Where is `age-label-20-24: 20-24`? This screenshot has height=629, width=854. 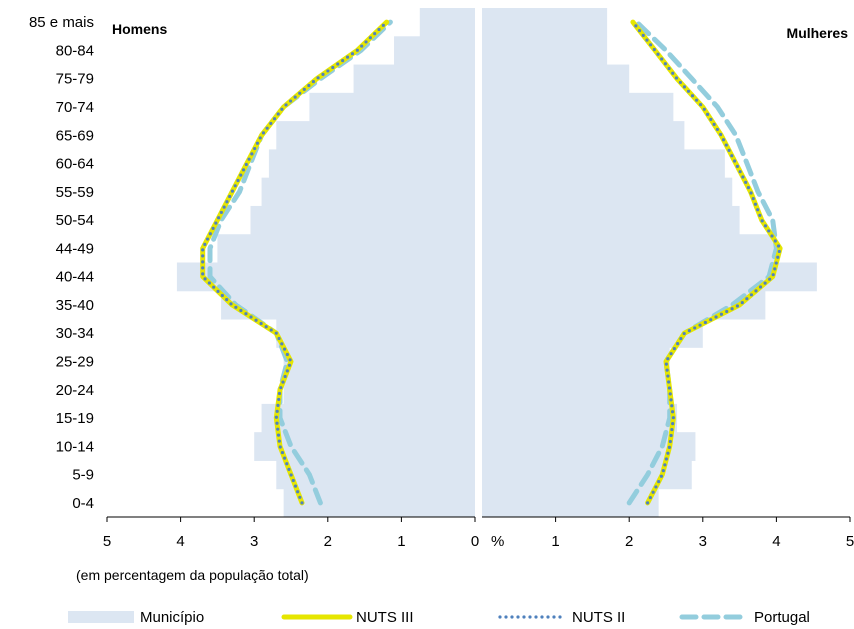
age-label-20-24: 20-24 is located at coordinates (75, 390).